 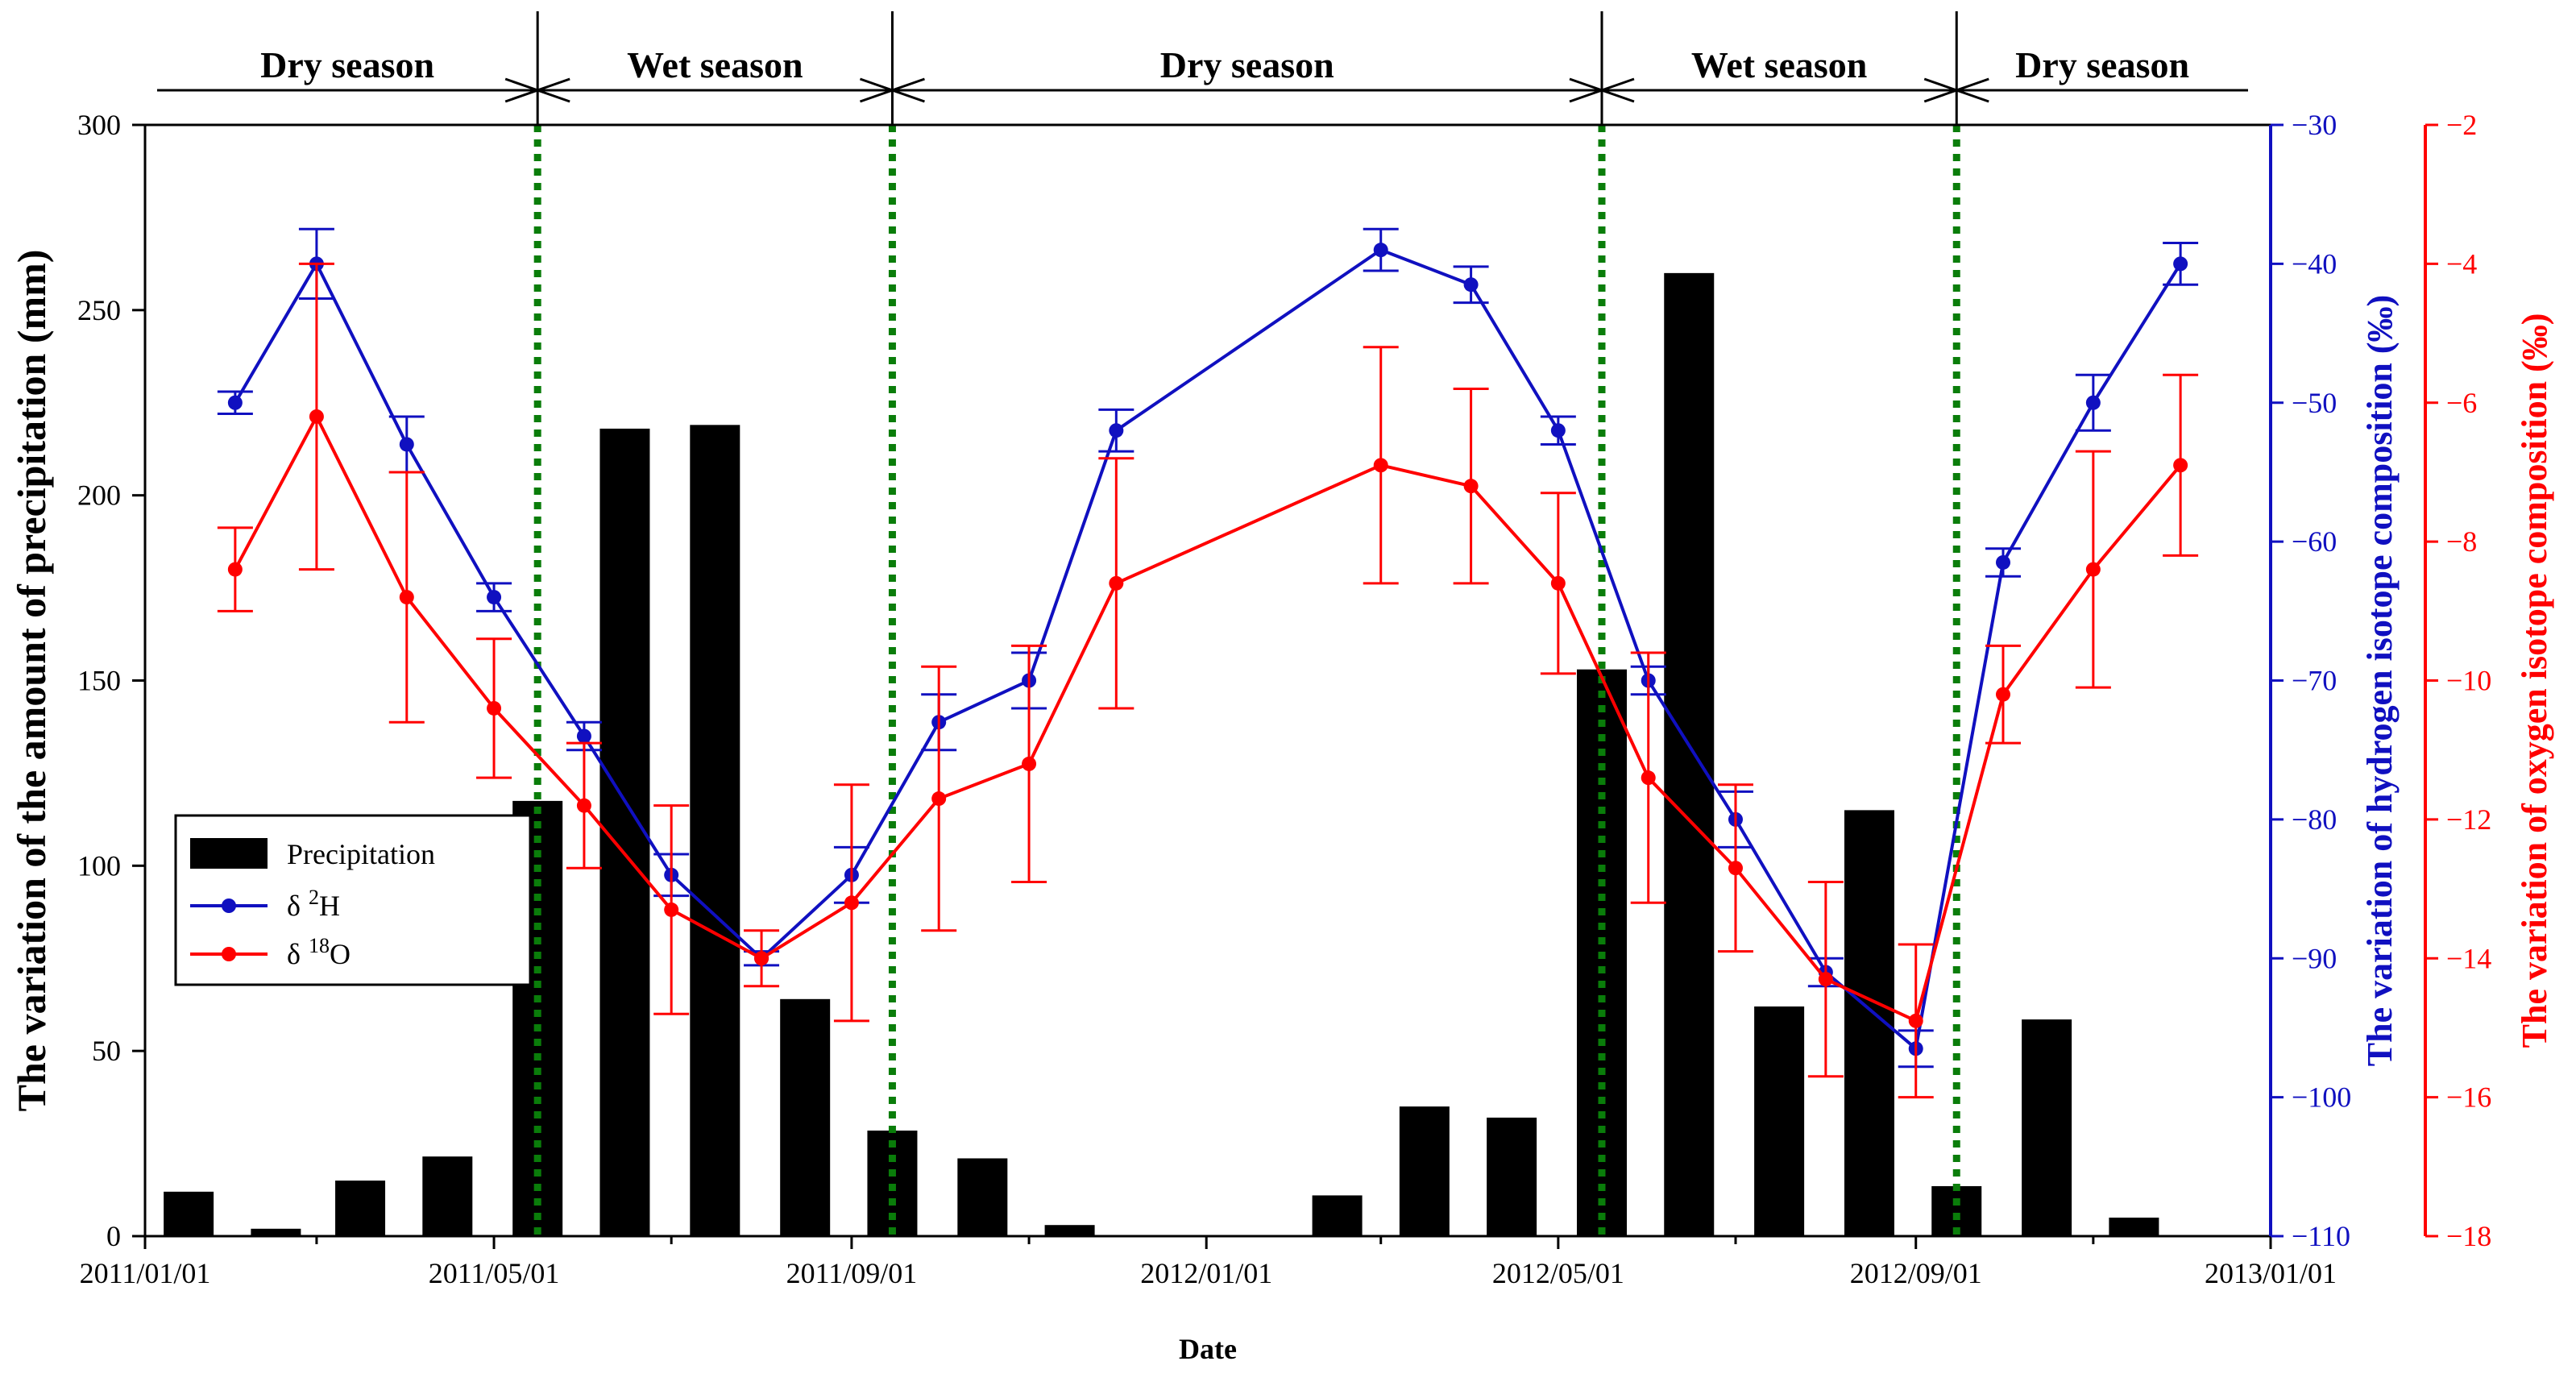 What do you see at coordinates (1206, 1273) in the screenshot?
I see `x-tick-label: 2012/01/01` at bounding box center [1206, 1273].